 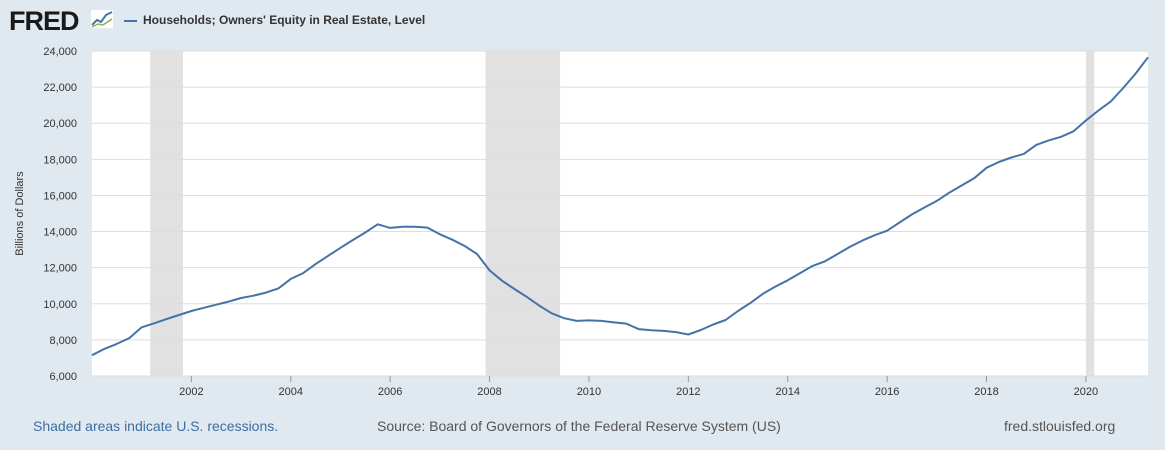 I want to click on y-tick-label: 20,000, so click(x=60, y=124).